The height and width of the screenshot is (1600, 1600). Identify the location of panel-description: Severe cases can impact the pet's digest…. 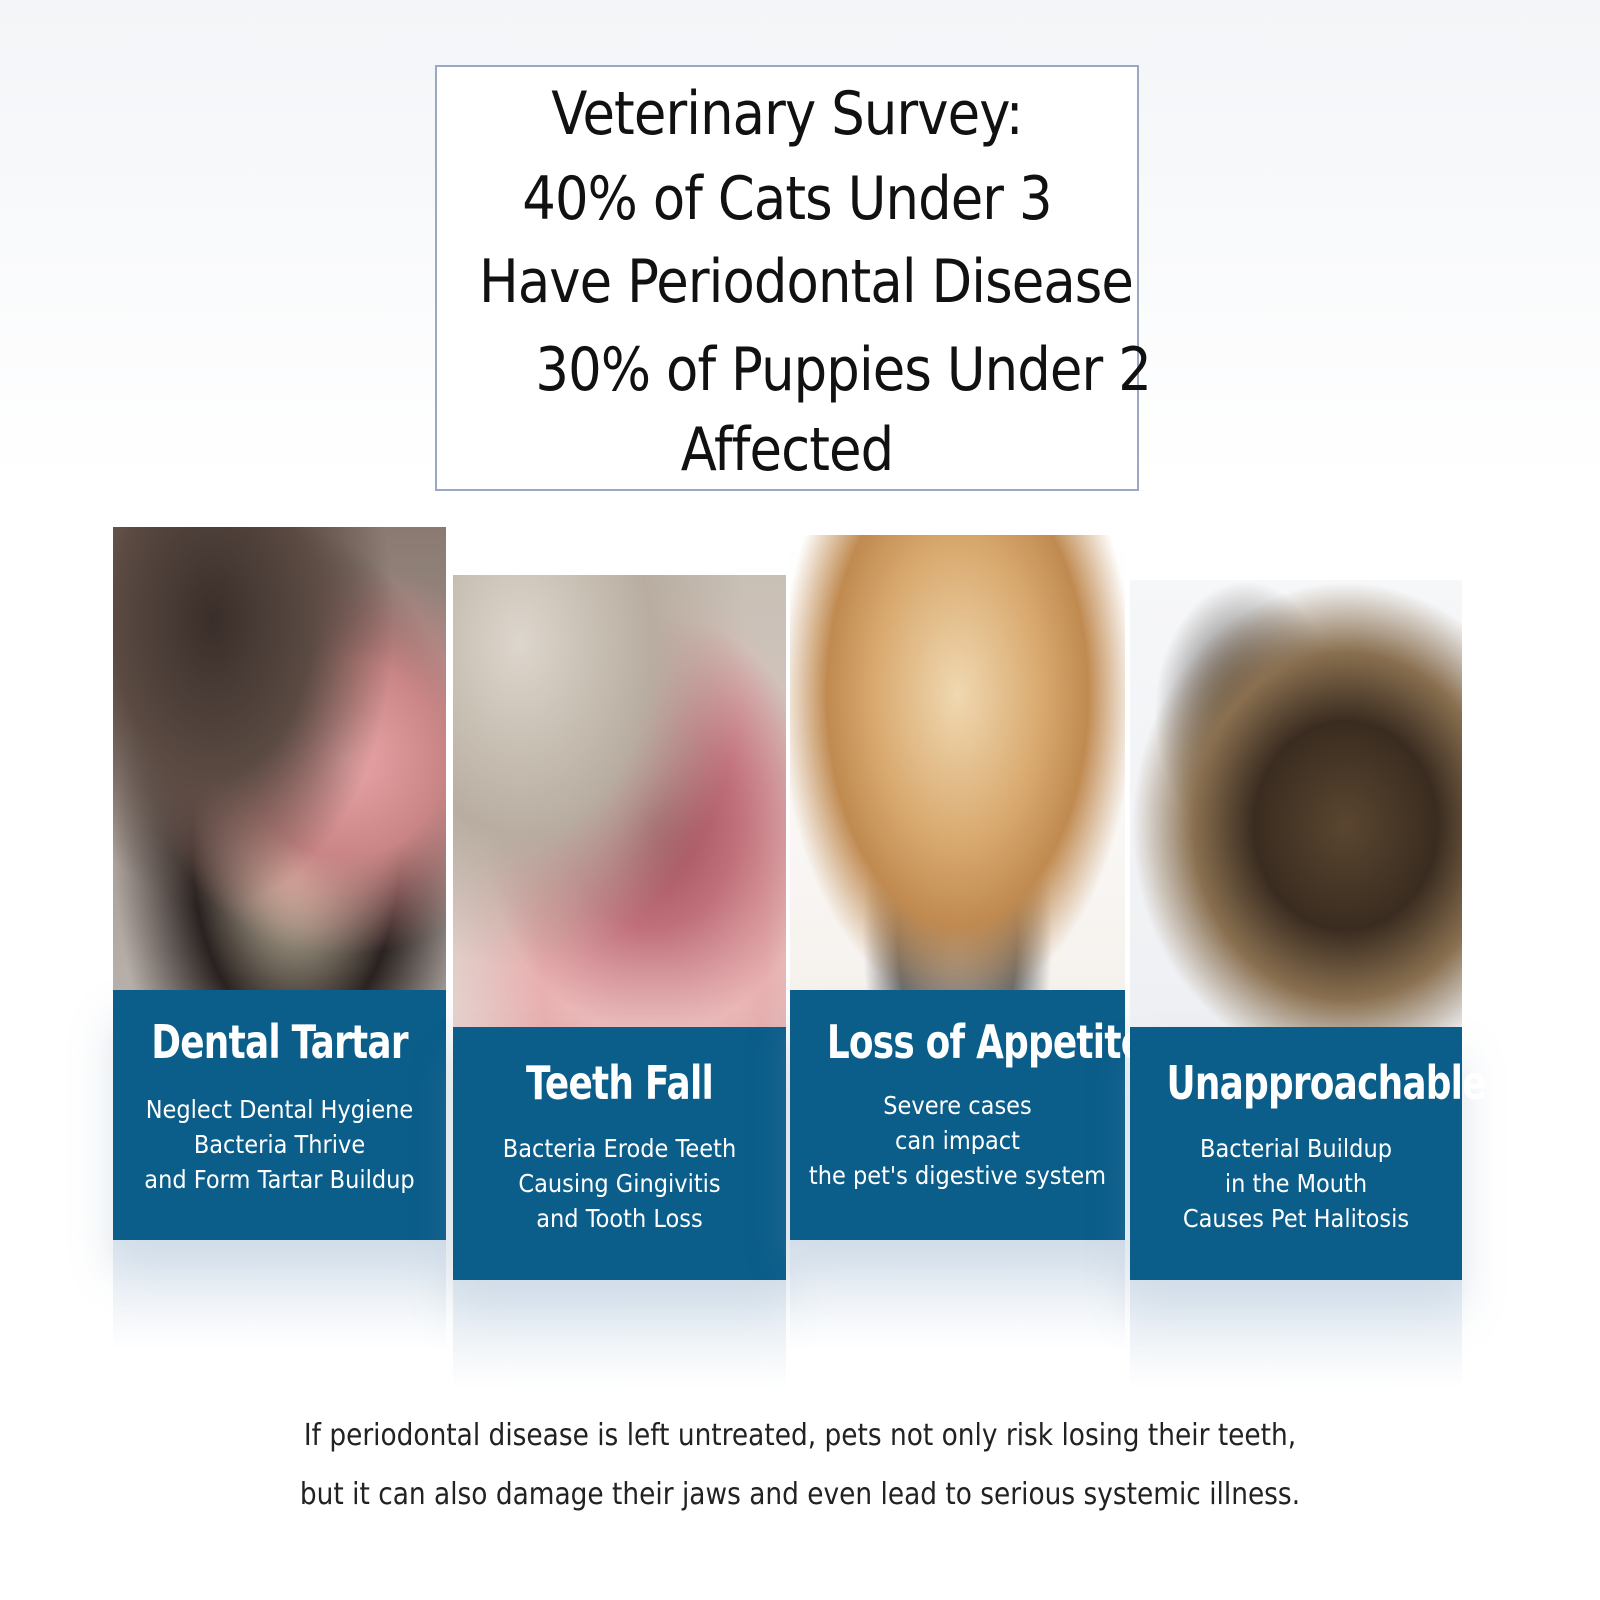
(958, 1140).